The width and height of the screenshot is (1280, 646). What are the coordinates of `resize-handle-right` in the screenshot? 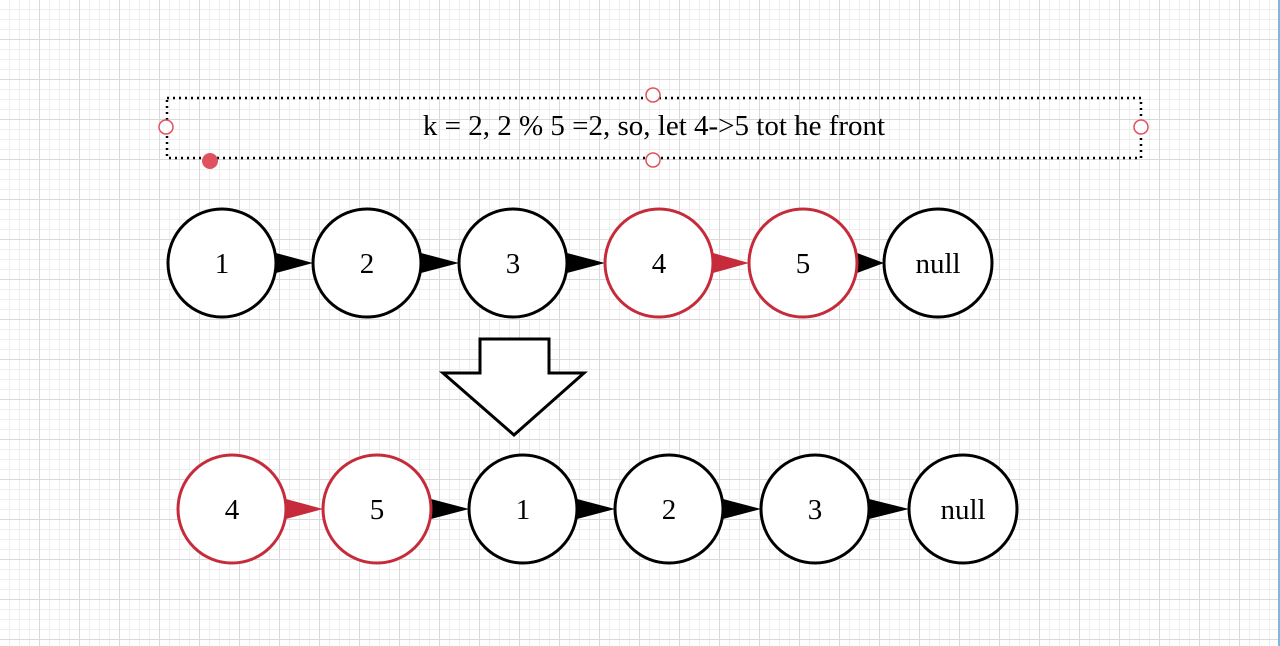 It's located at (1141, 127).